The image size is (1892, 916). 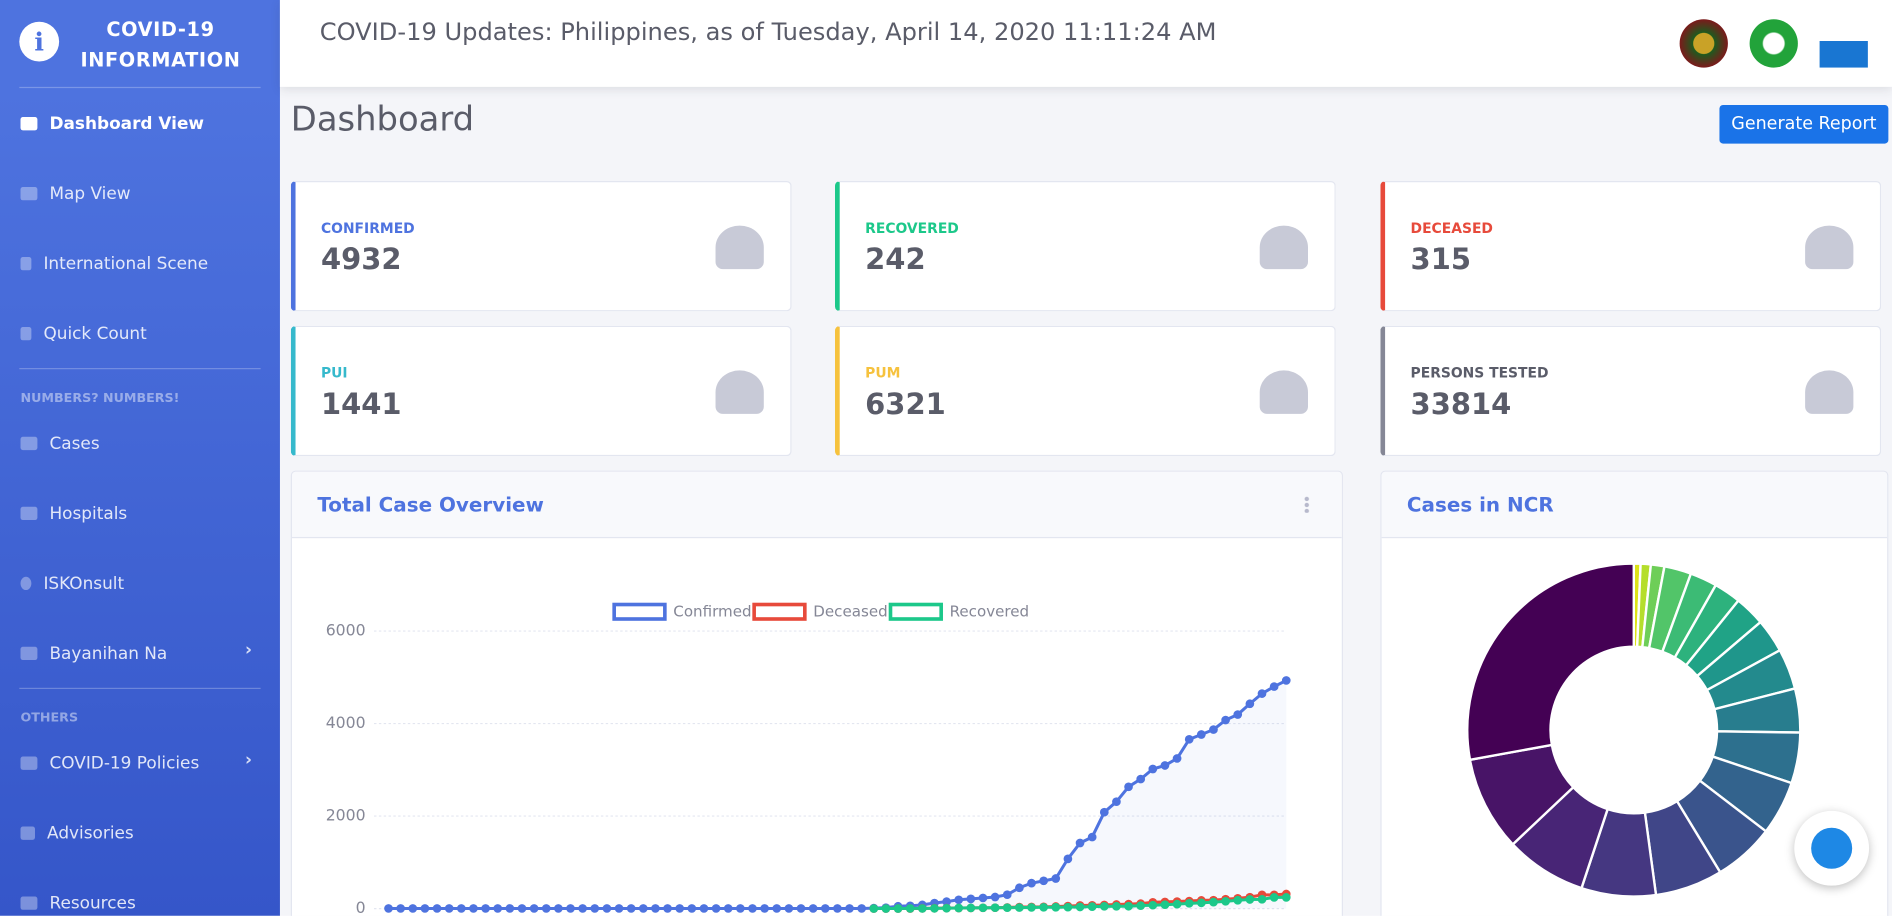 I want to click on nav-label: ISKOnsult, so click(x=84, y=584).